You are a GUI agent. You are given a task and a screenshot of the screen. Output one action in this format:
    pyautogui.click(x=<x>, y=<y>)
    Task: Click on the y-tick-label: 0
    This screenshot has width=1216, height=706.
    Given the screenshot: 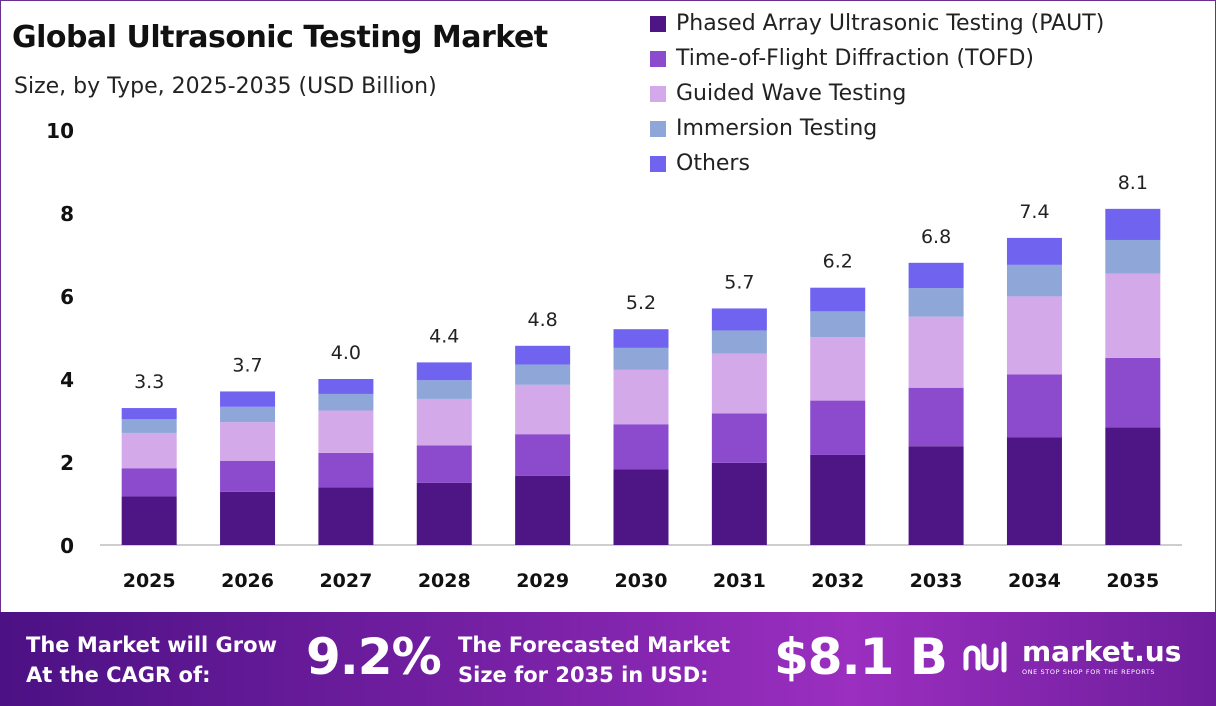 What is the action you would take?
    pyautogui.click(x=67, y=546)
    